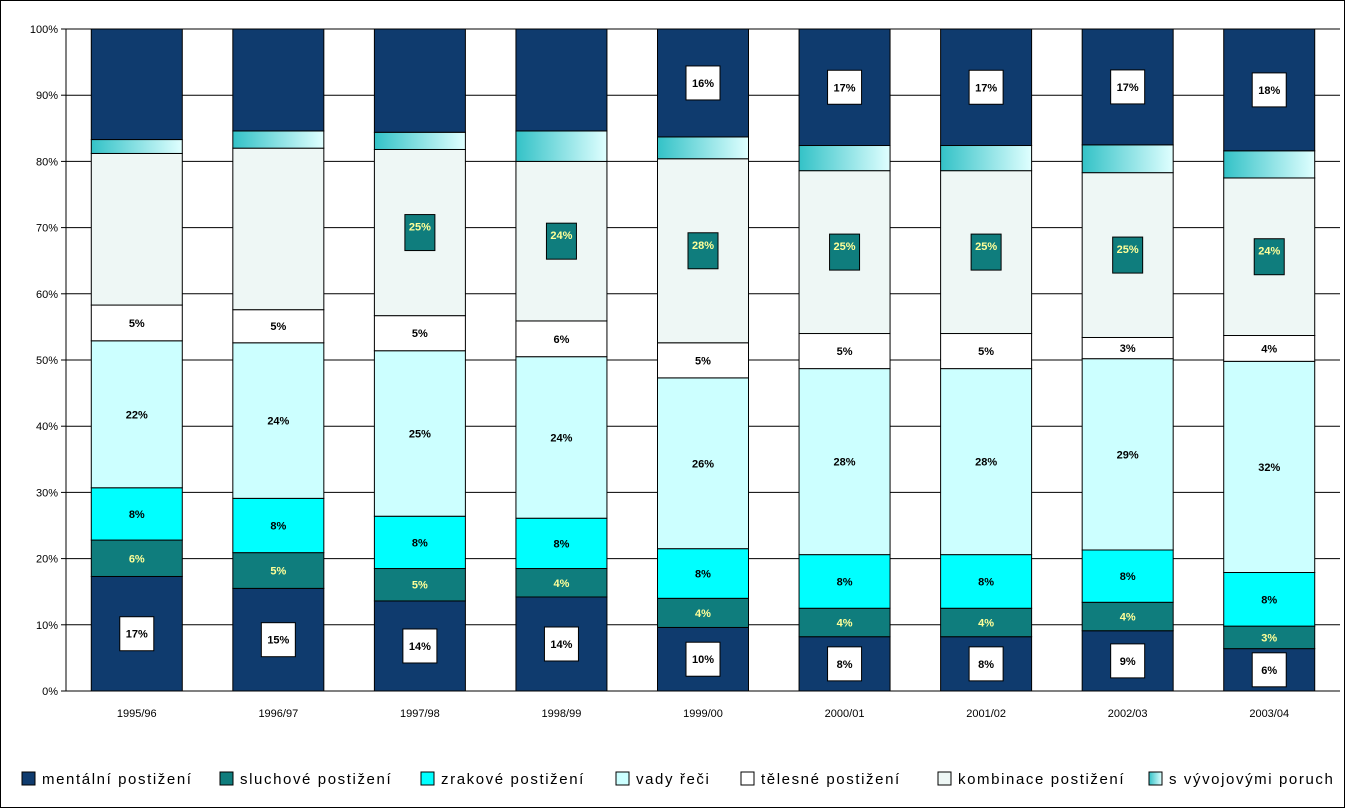 The height and width of the screenshot is (810, 1347). I want to click on y-tick-label: 0%, so click(50, 692).